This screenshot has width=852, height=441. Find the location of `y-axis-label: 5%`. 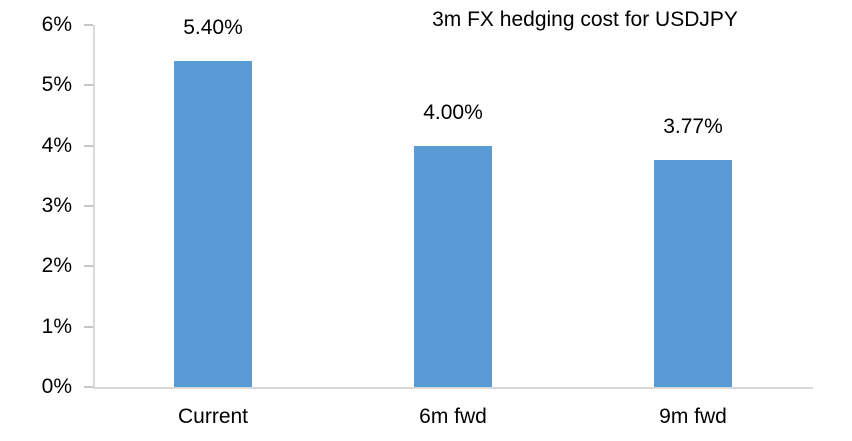

y-axis-label: 5% is located at coordinates (56, 85).